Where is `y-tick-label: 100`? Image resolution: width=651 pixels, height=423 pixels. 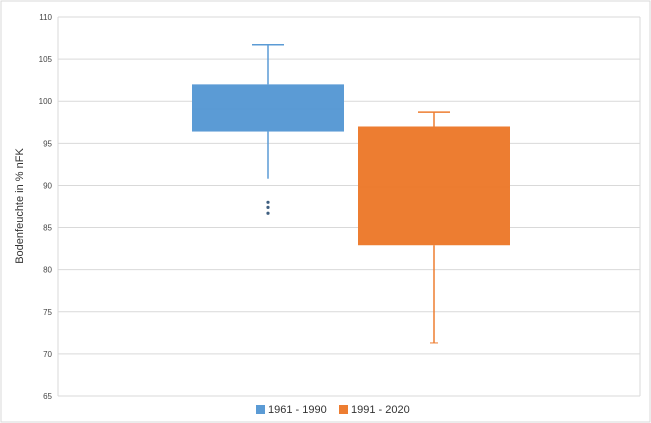
y-tick-label: 100 is located at coordinates (46, 101).